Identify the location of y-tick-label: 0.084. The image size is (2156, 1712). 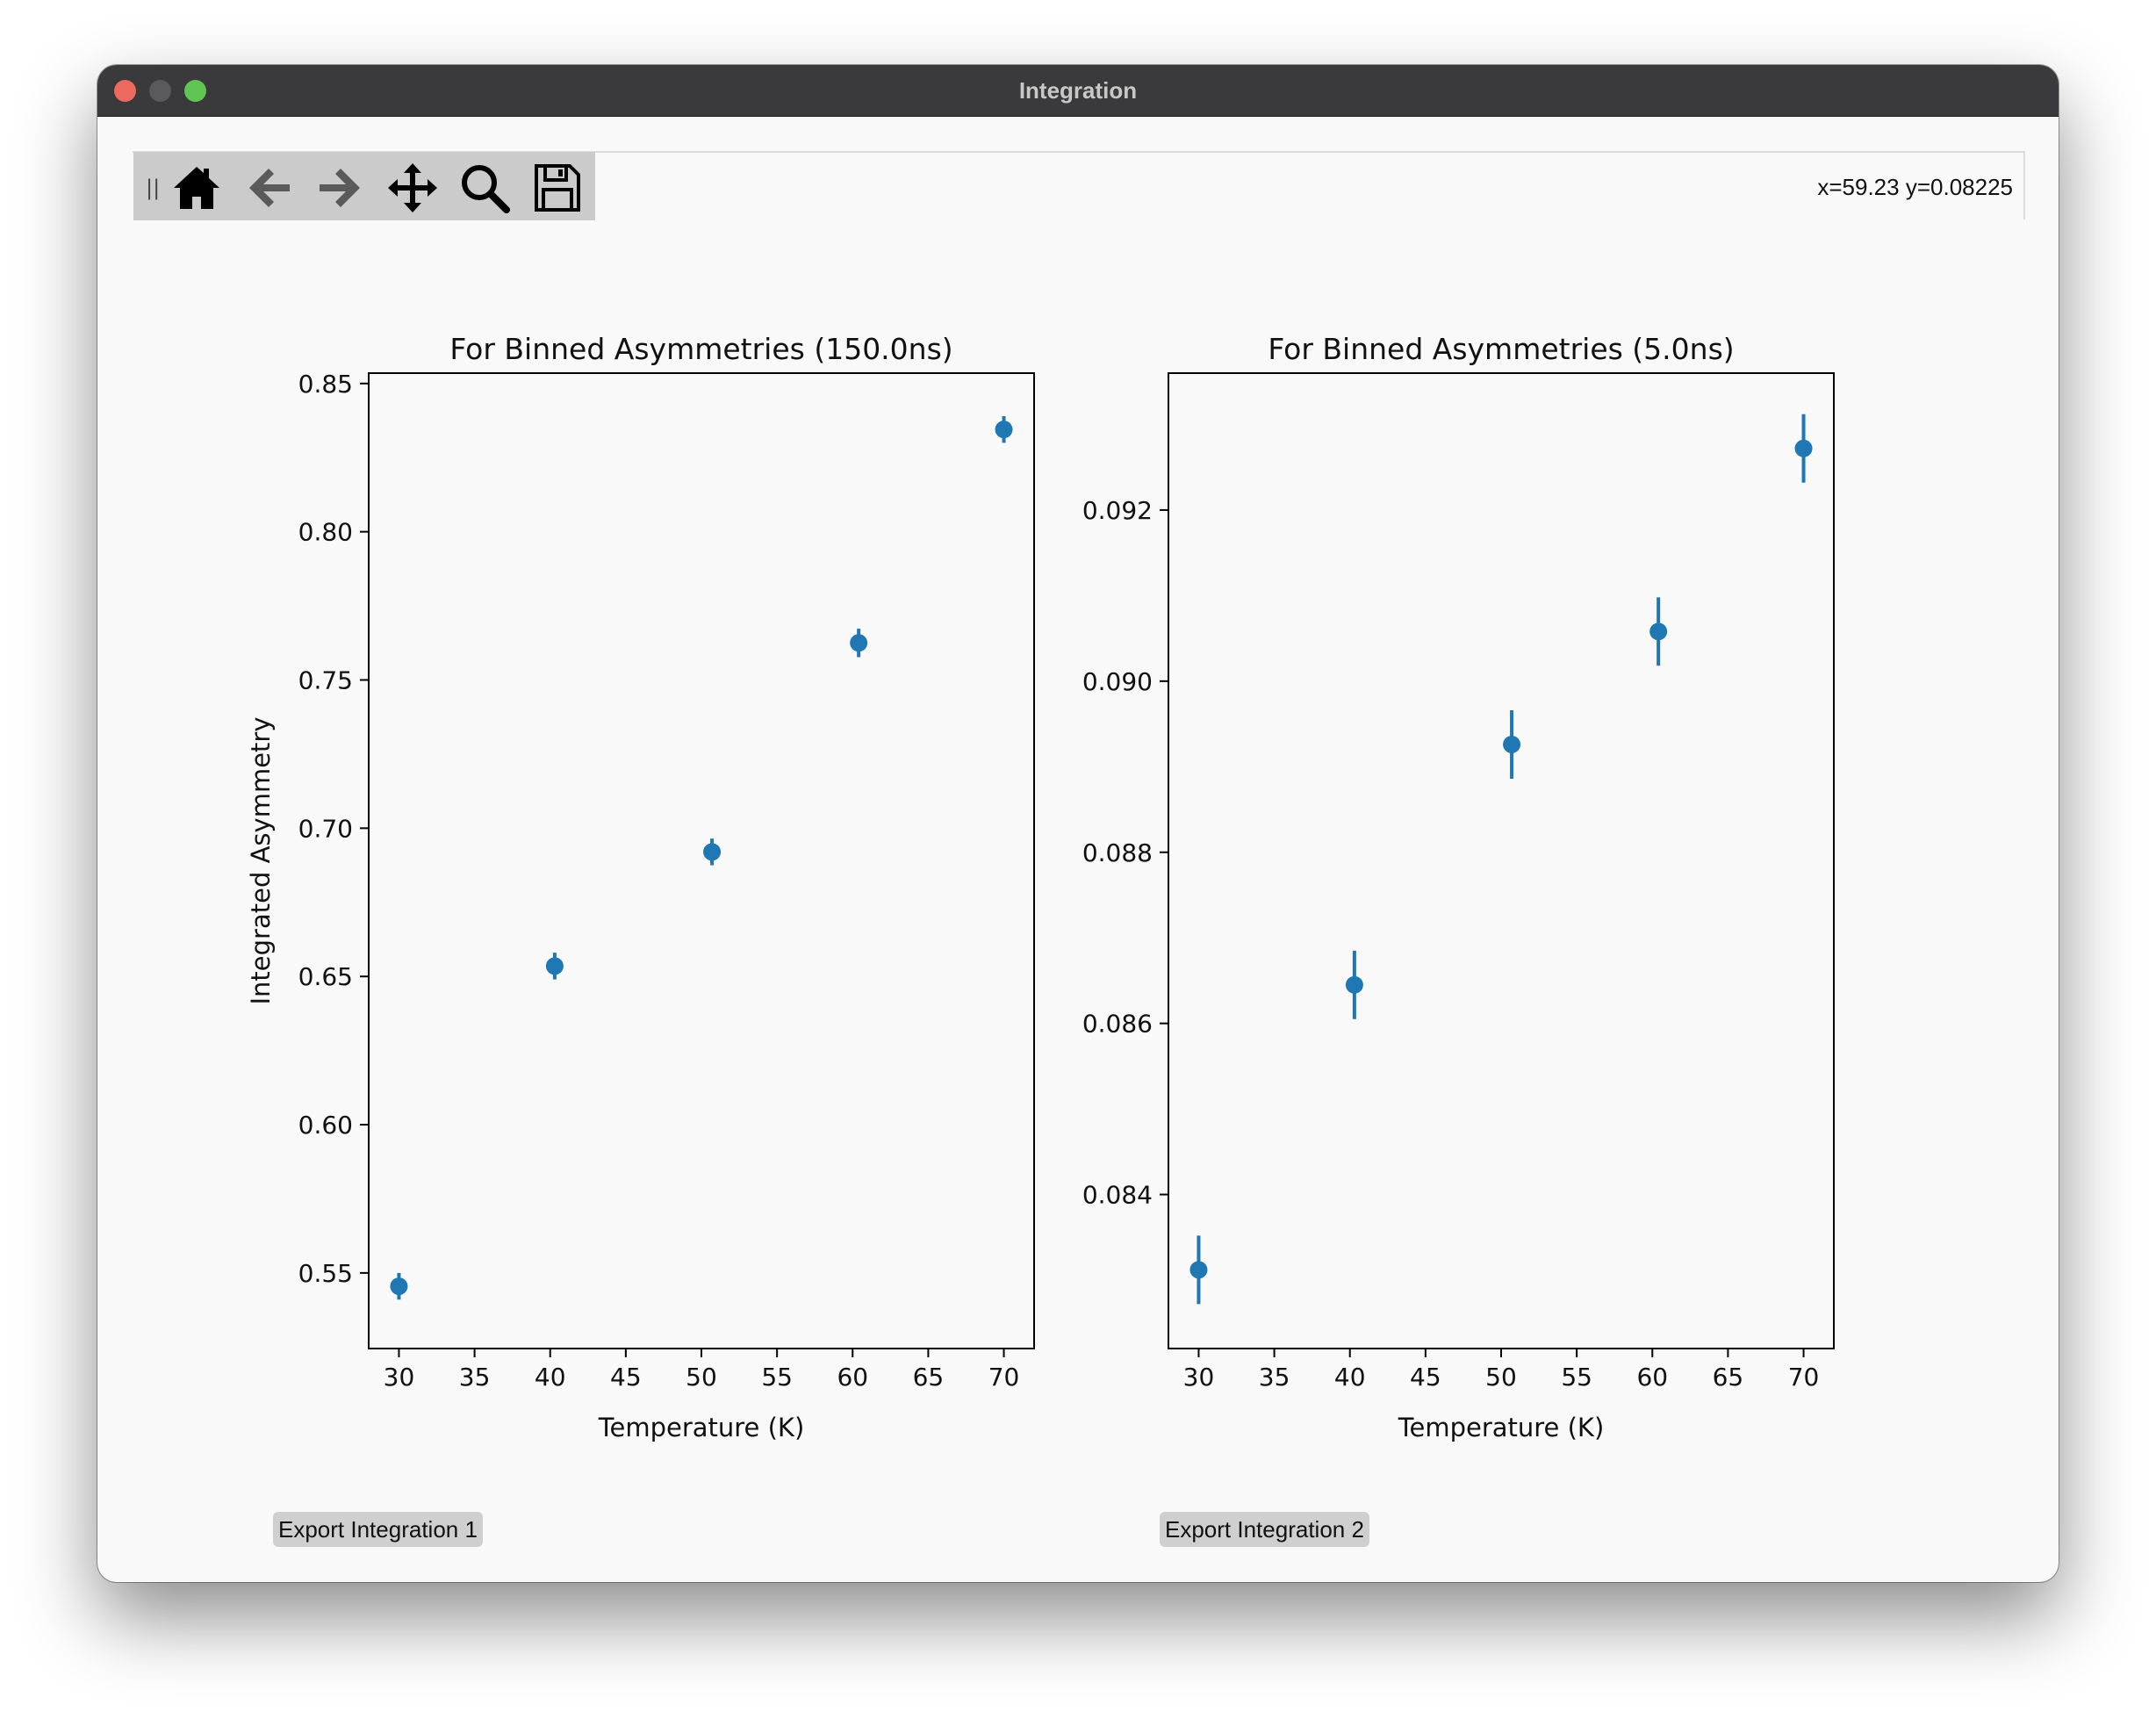
(1117, 1195).